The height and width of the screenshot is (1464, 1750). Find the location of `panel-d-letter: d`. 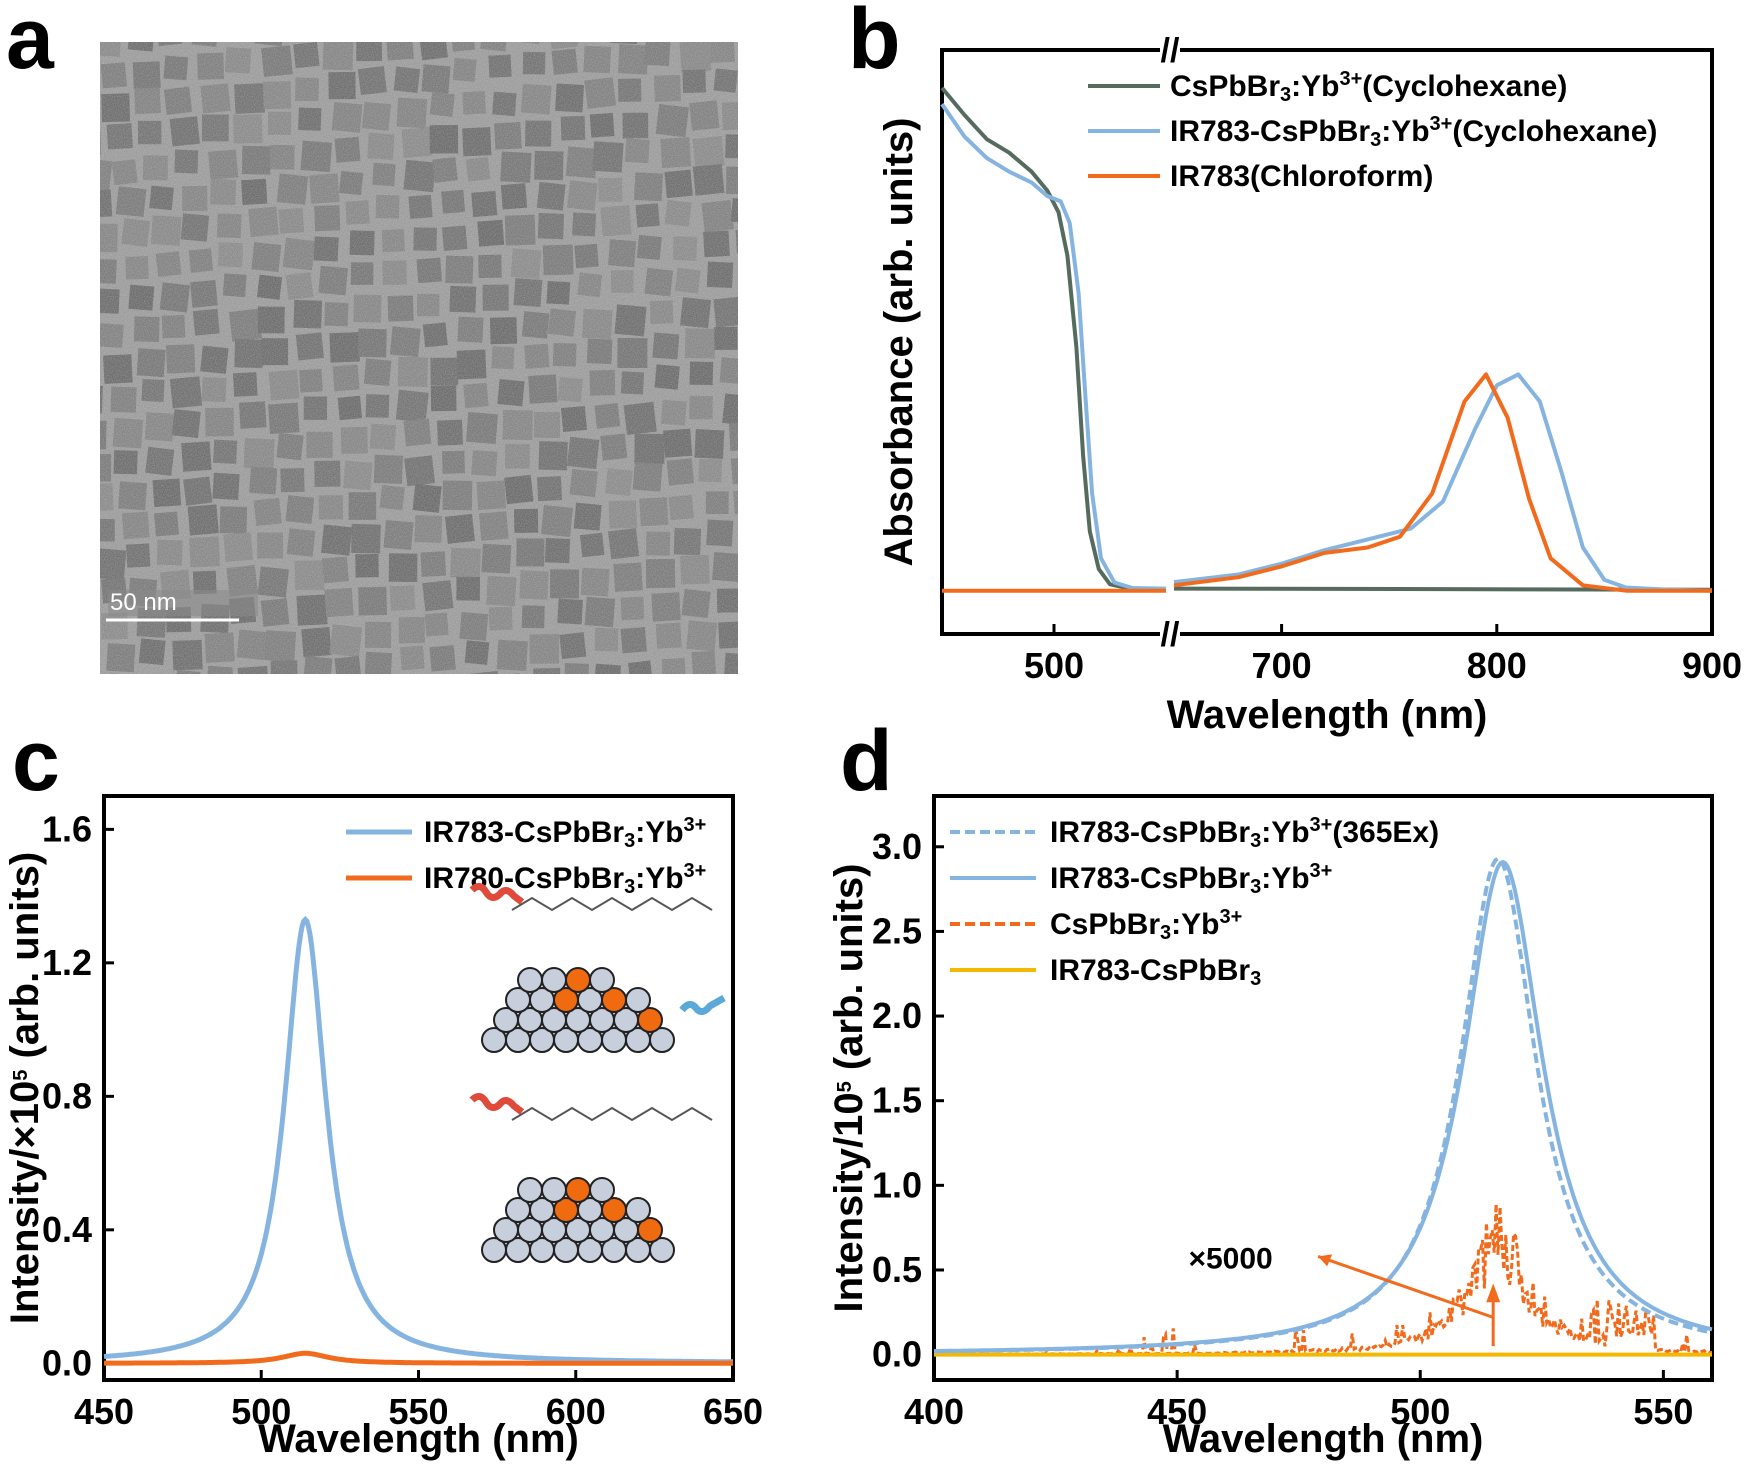

panel-d-letter: d is located at coordinates (866, 761).